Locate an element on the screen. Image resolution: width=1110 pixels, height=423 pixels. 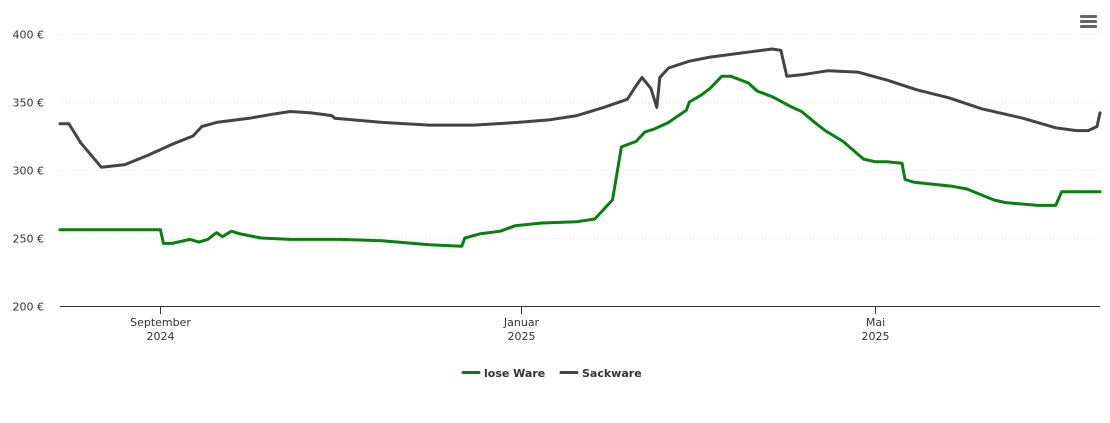
y-tick-label-250: 250 € is located at coordinates (29, 239).